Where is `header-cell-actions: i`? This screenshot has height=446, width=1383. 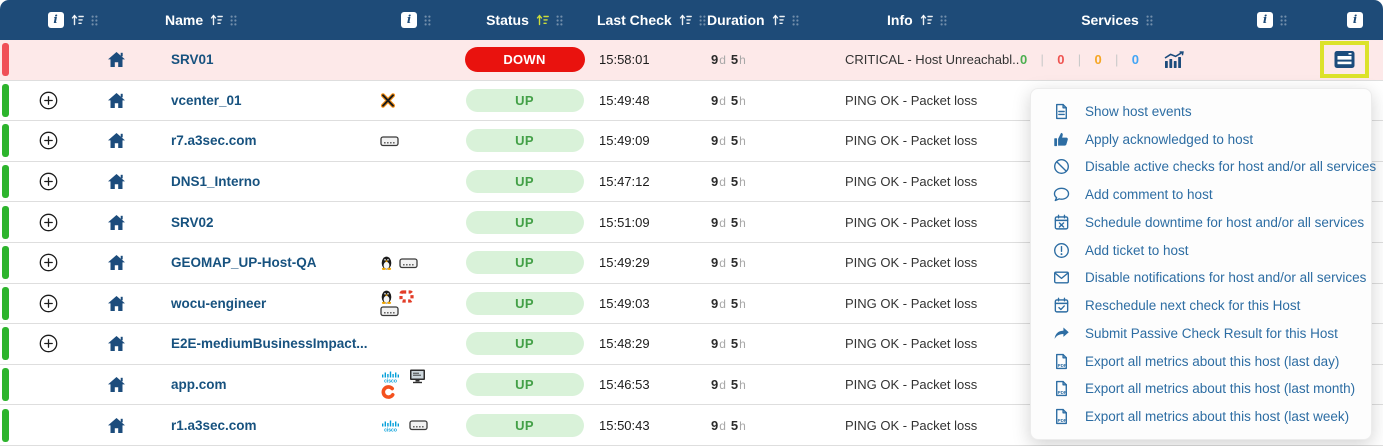 header-cell-actions: i is located at coordinates (1355, 20).